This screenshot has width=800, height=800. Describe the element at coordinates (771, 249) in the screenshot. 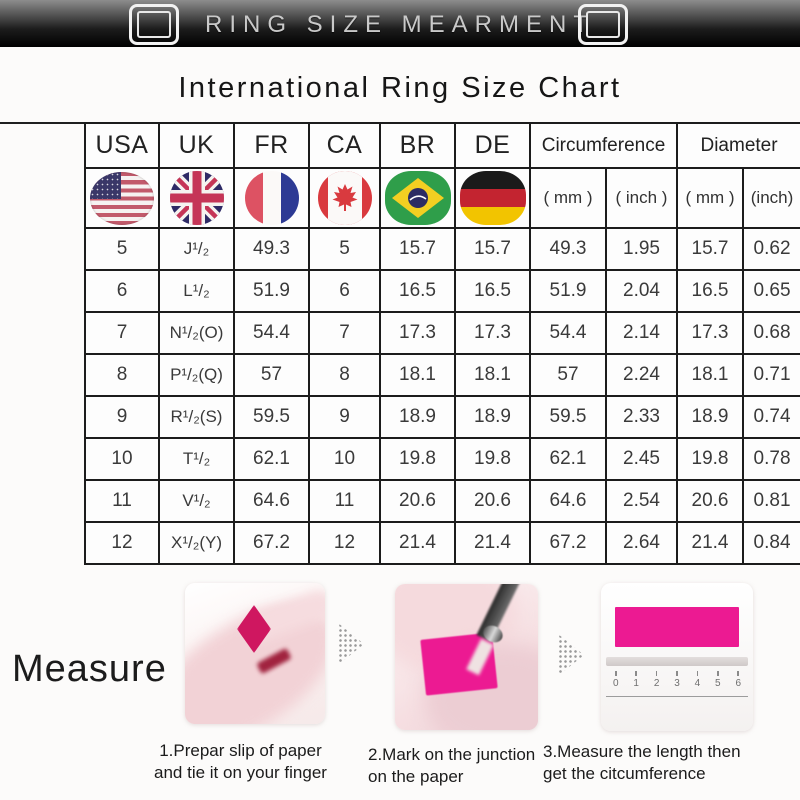

I see `cell: 0.62` at that location.